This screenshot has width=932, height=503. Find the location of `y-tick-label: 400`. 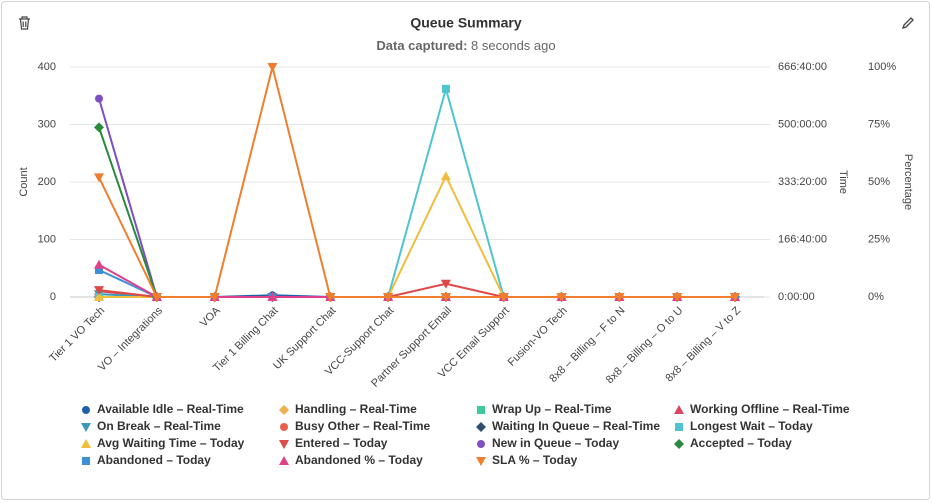

y-tick-label: 400 is located at coordinates (47, 67).